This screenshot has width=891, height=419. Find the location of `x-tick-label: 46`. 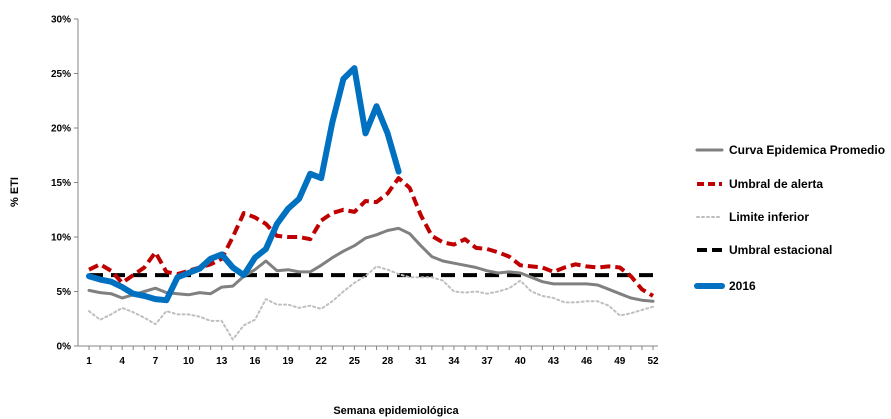

x-tick-label: 46 is located at coordinates (587, 361).